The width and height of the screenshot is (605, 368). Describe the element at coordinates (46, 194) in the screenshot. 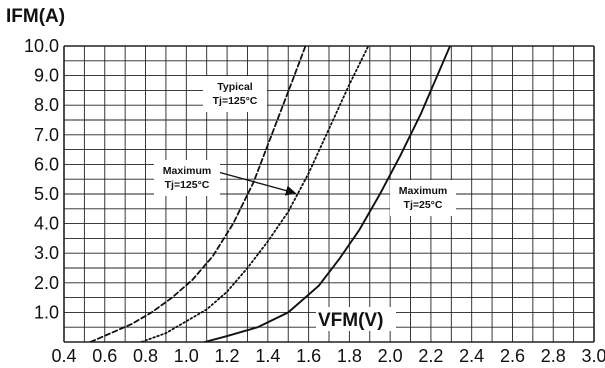

I see `y-tick-label: 5.0` at that location.